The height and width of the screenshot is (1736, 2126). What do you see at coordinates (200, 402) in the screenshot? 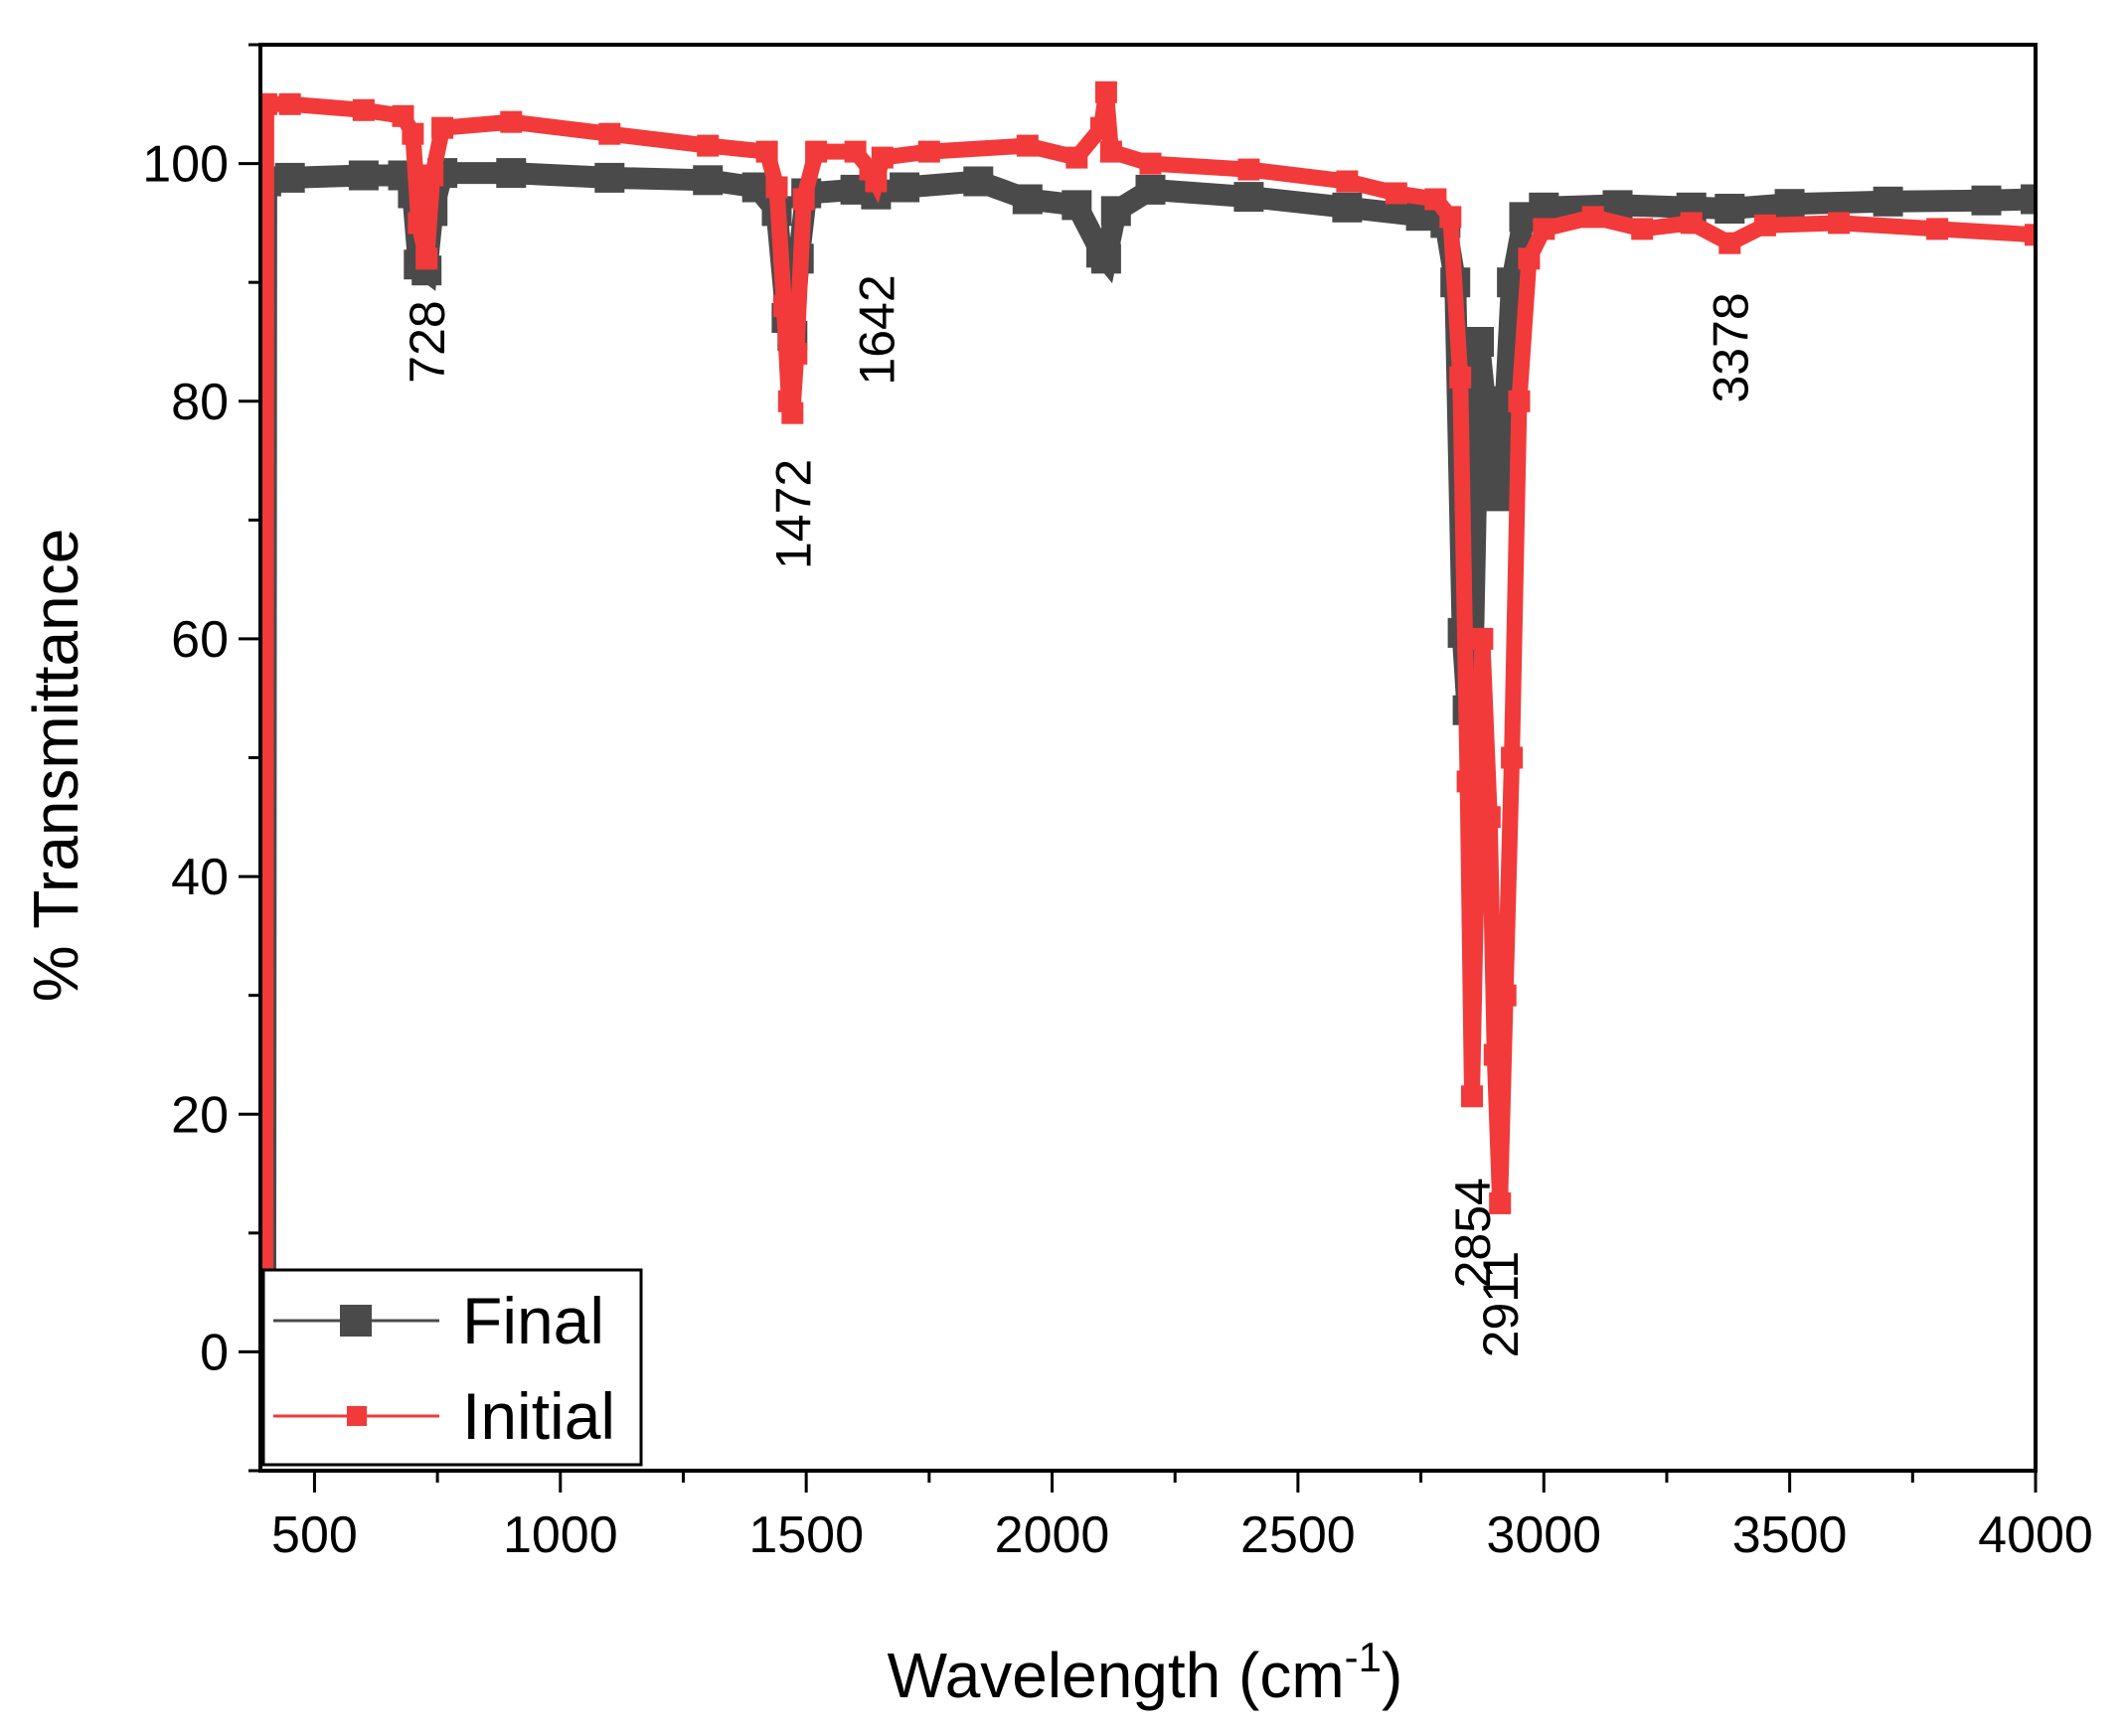
I see `y-tick-label: 80` at bounding box center [200, 402].